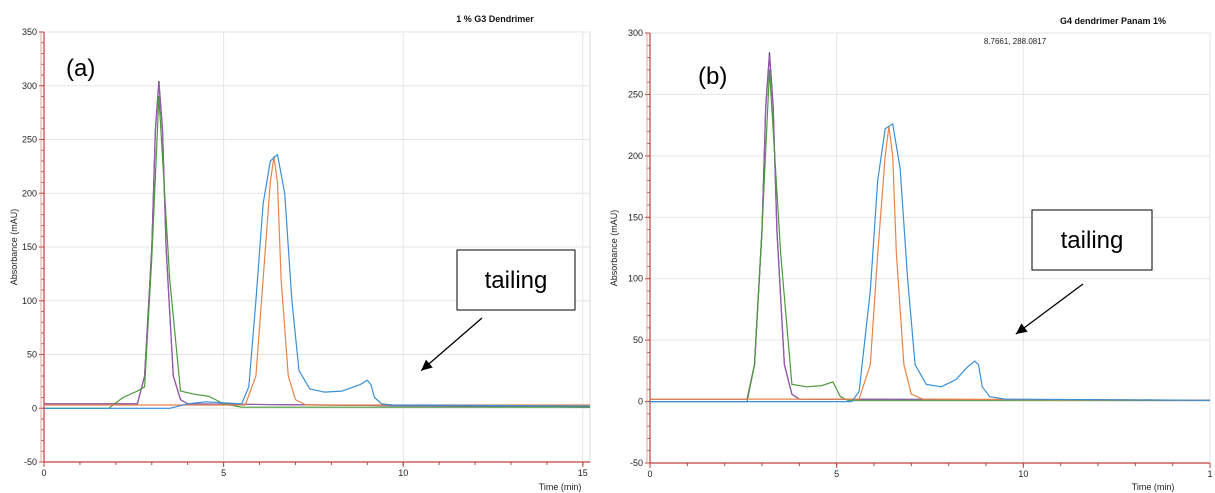  I want to click on chart-title: 1 % G3 Dendrimer, so click(495, 19).